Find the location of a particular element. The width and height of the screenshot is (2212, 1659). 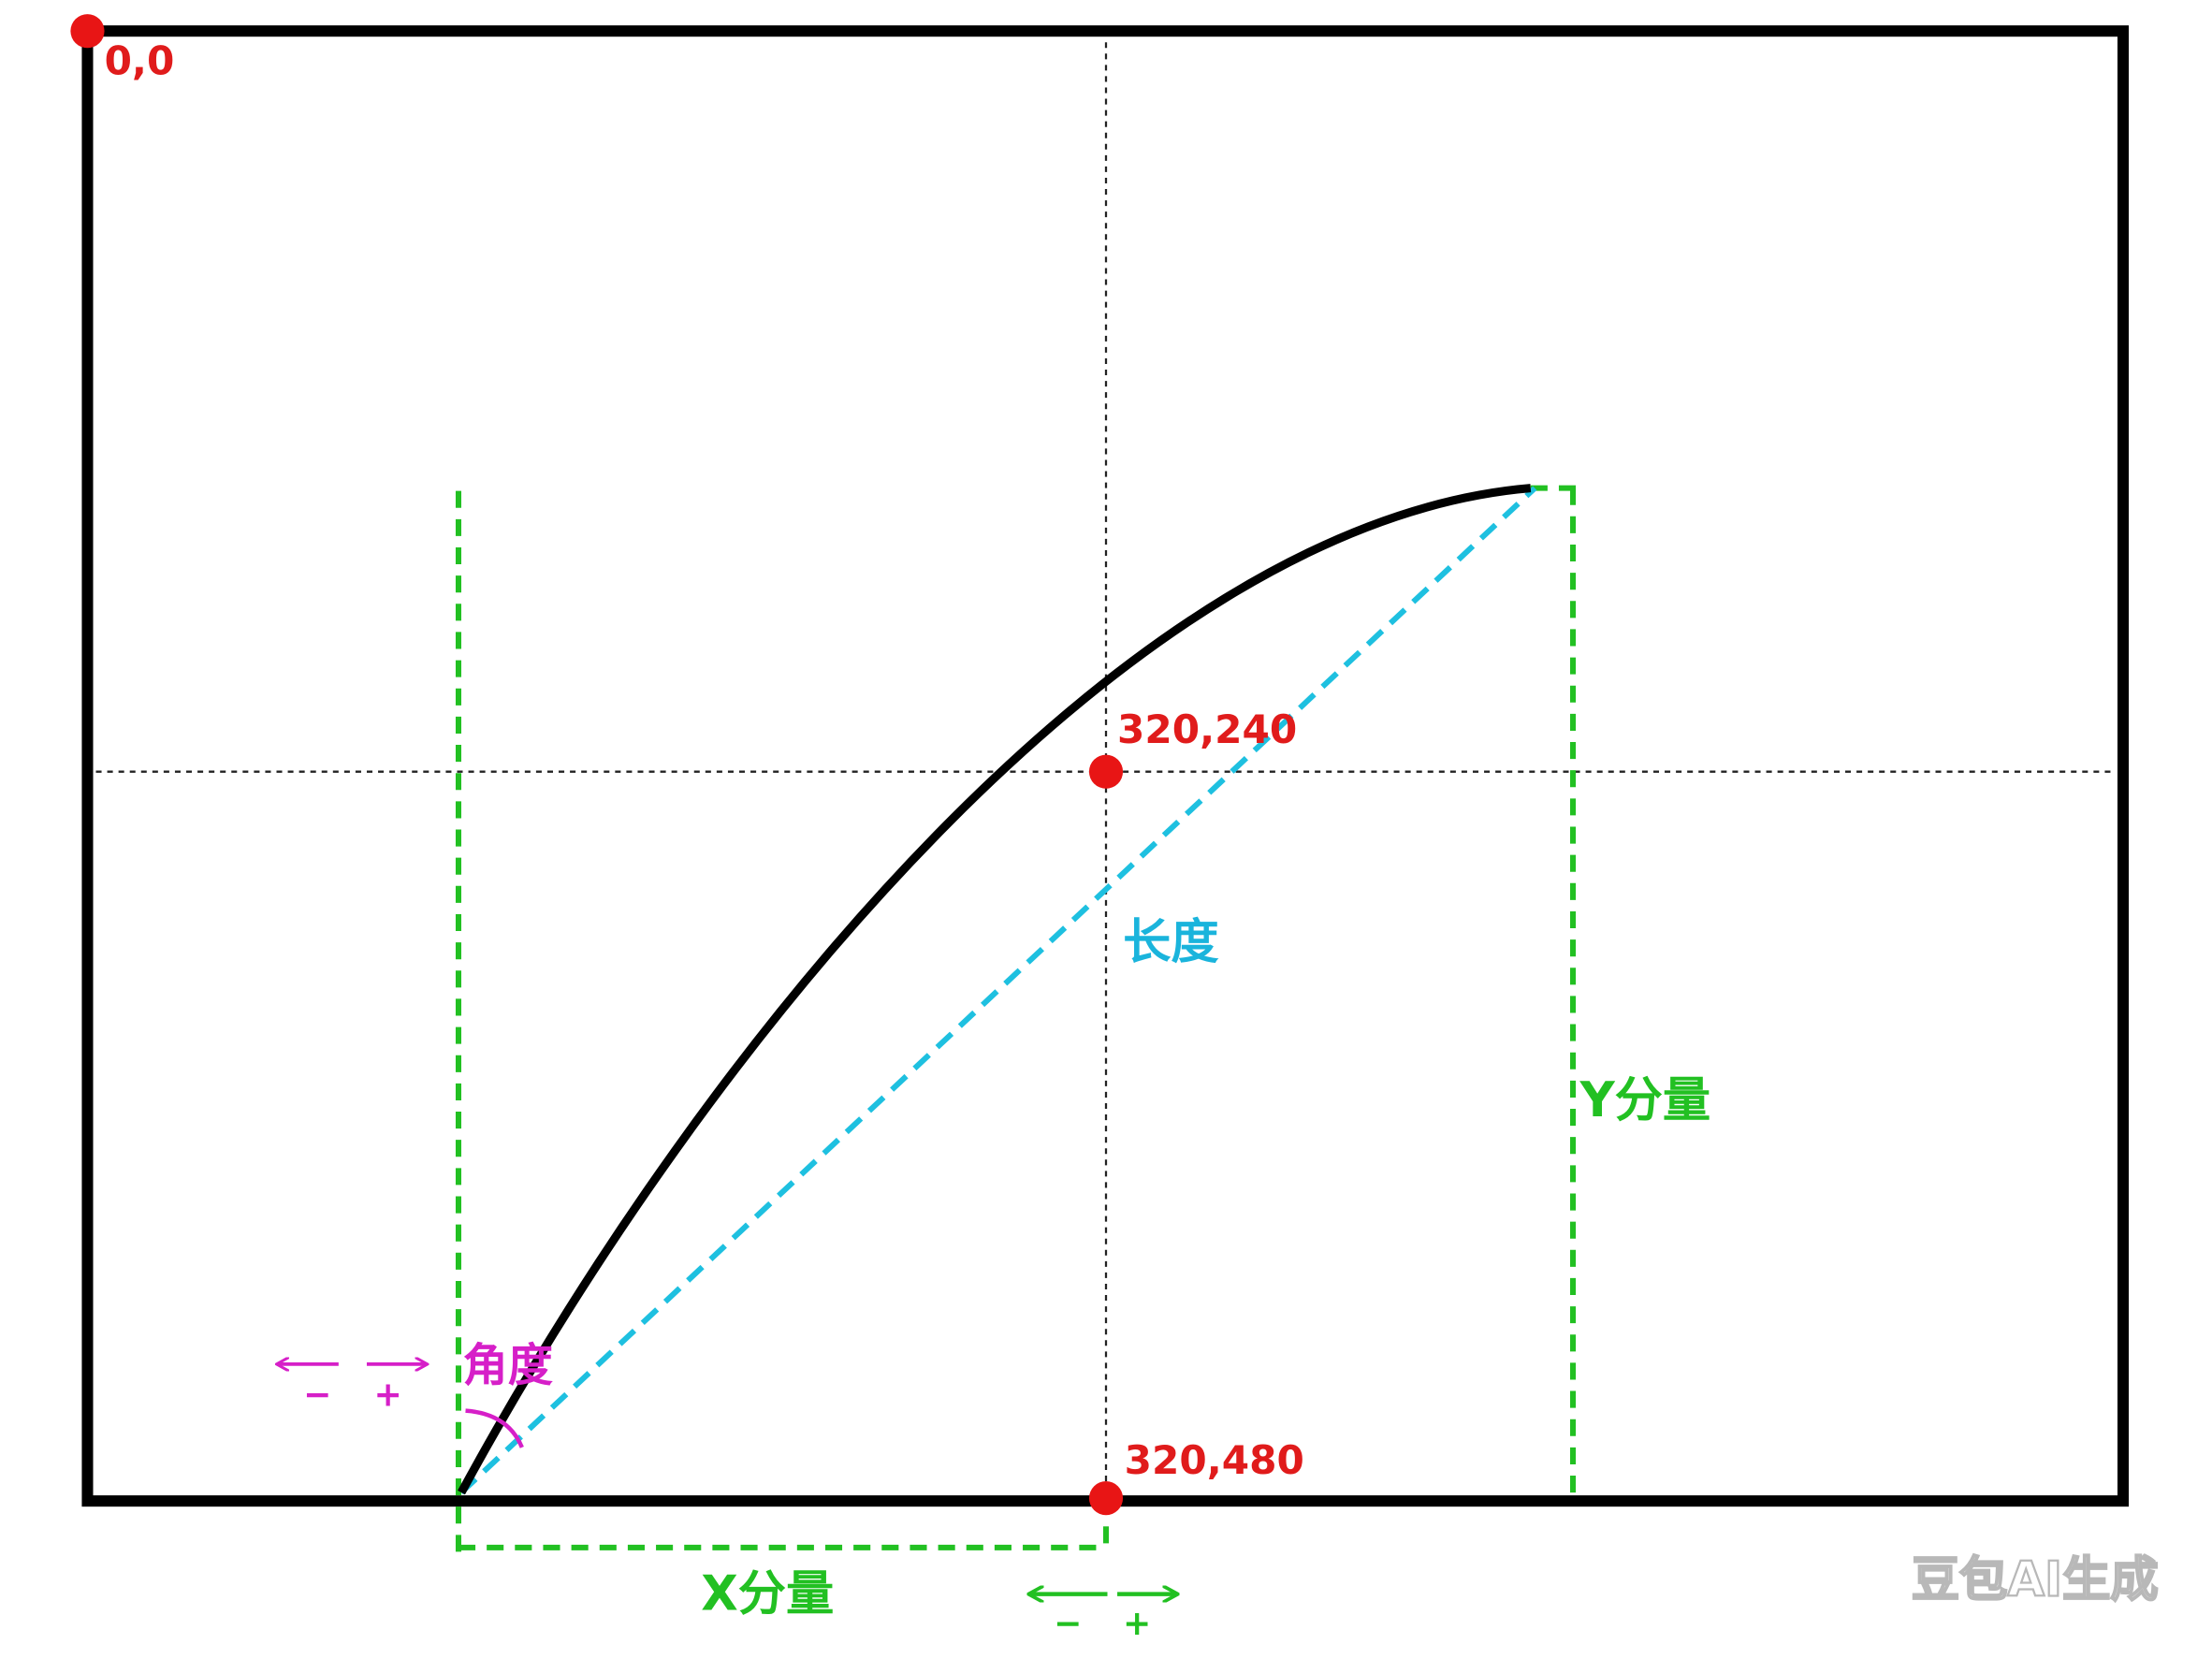

angle-plus: + is located at coordinates (387, 1395).